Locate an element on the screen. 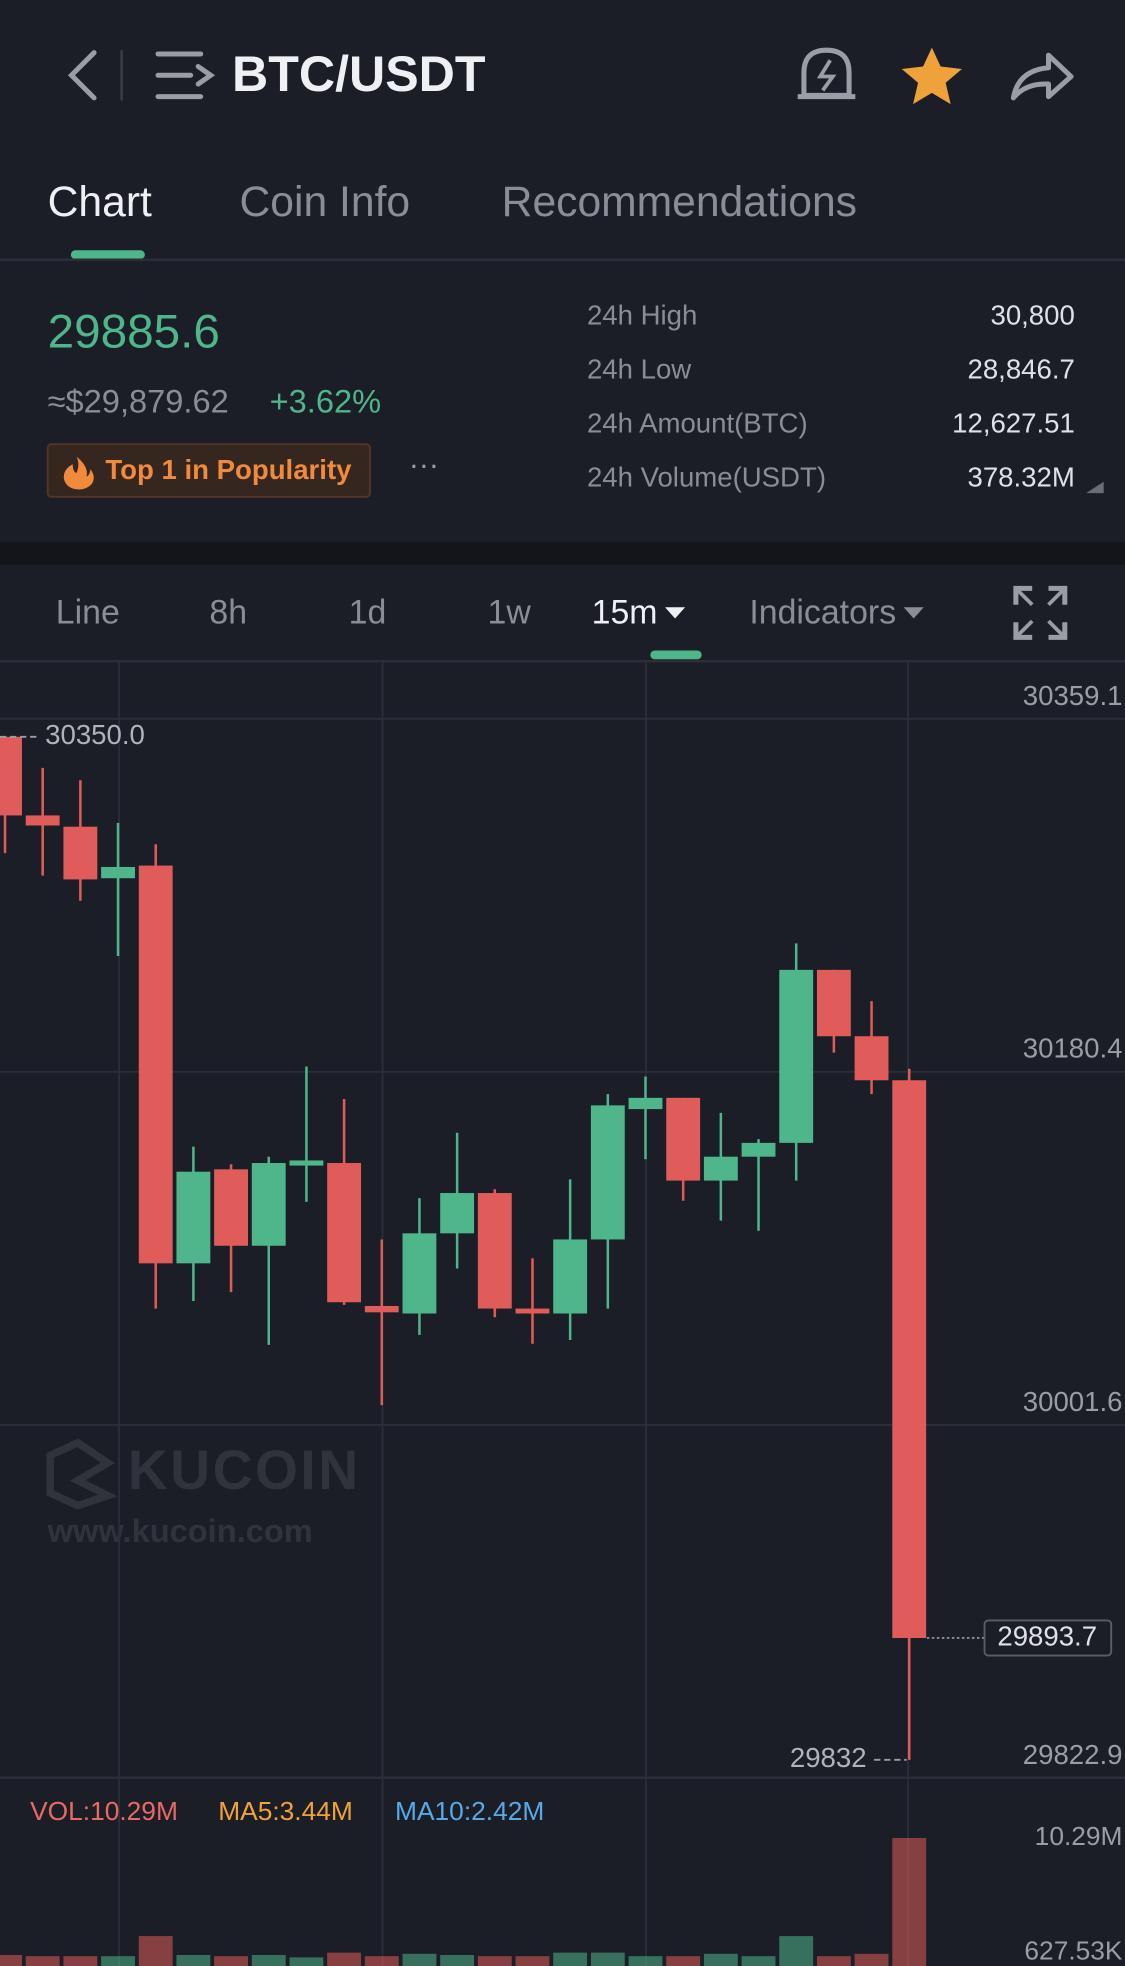 This screenshot has height=1966, width=1125. popularity-badge is located at coordinates (208, 470).